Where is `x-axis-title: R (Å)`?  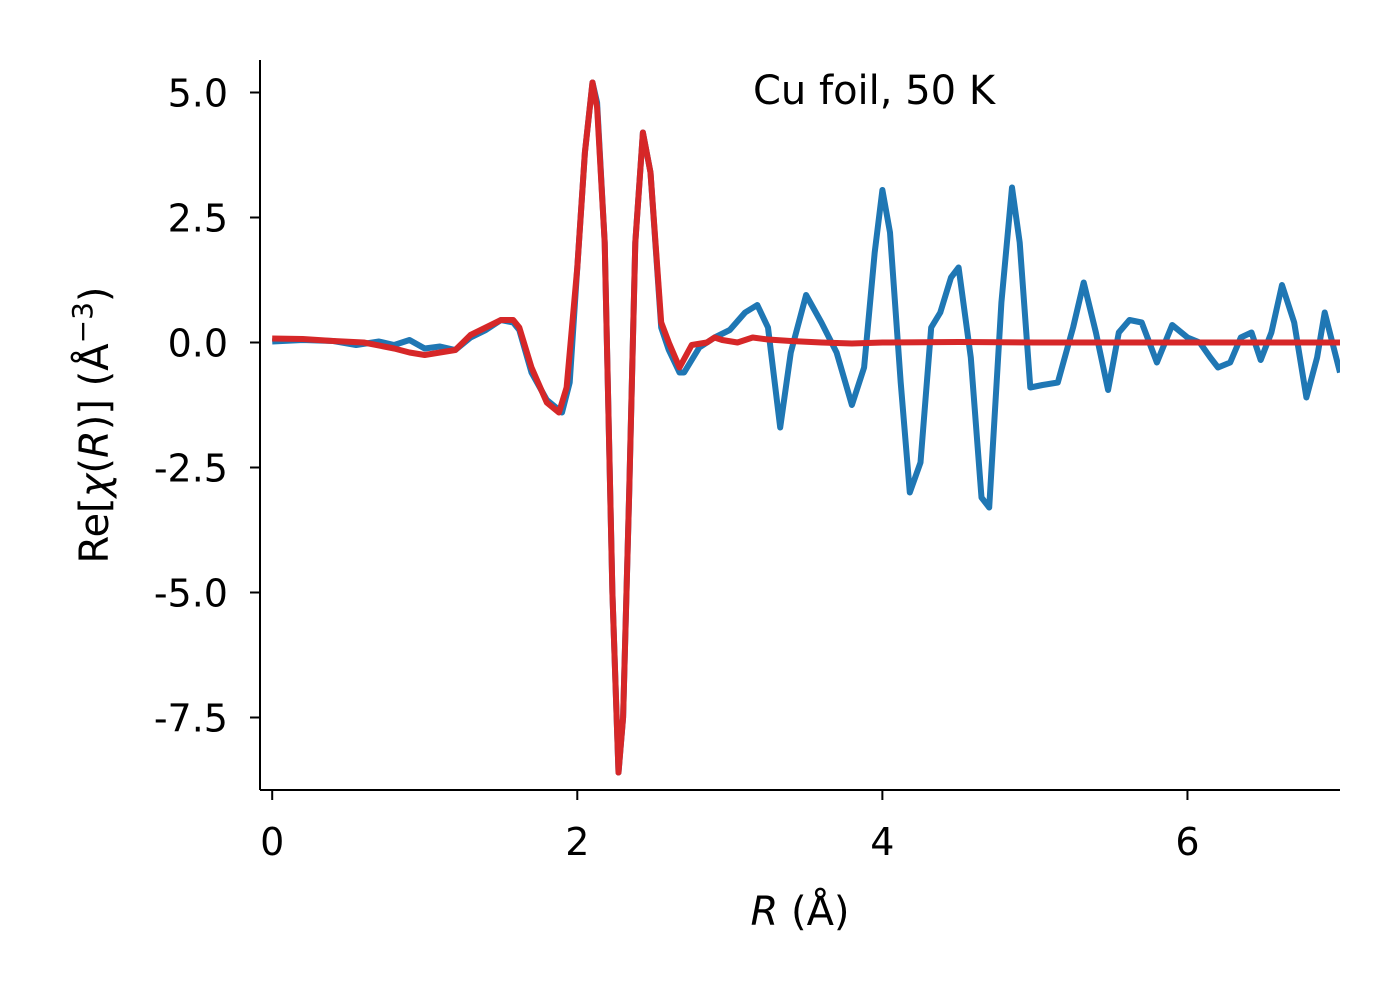
x-axis-title: R (Å) is located at coordinates (799, 911).